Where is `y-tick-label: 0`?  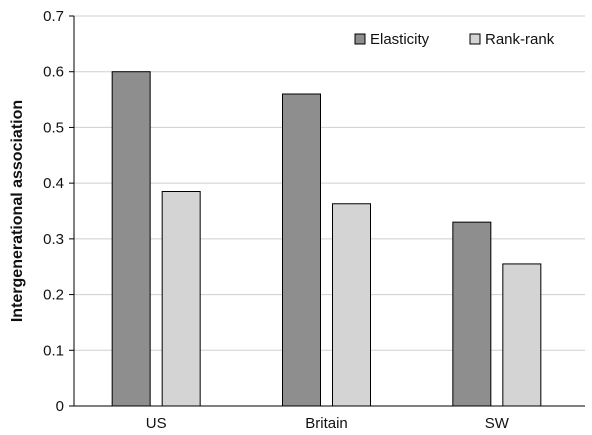
y-tick-label: 0 is located at coordinates (60, 406).